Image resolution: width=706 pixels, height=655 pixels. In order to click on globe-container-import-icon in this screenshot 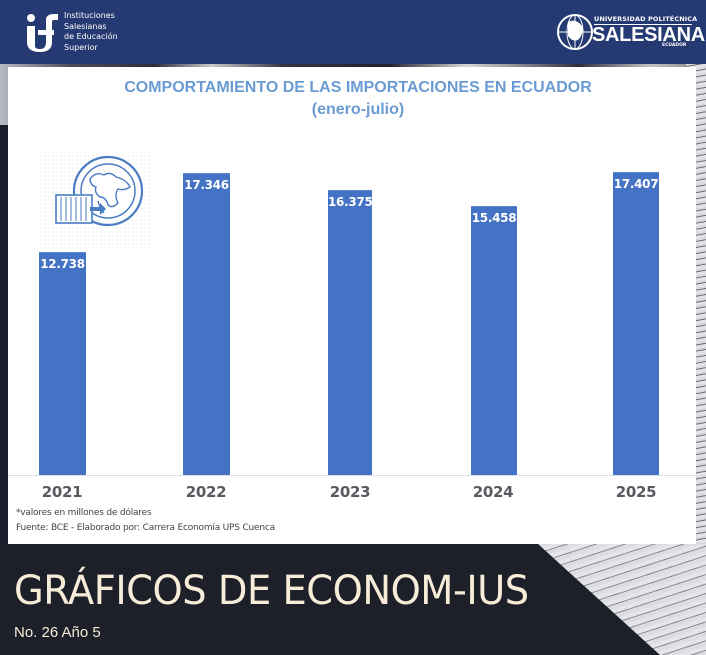, I will do `click(95, 201)`.